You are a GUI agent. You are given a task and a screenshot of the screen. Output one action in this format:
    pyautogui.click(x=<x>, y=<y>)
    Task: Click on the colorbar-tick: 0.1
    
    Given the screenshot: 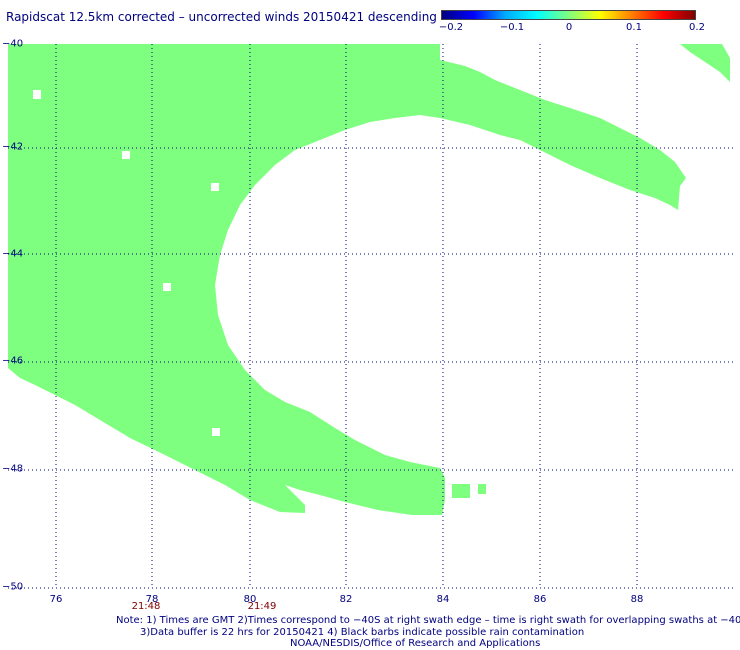 What is the action you would take?
    pyautogui.click(x=634, y=27)
    